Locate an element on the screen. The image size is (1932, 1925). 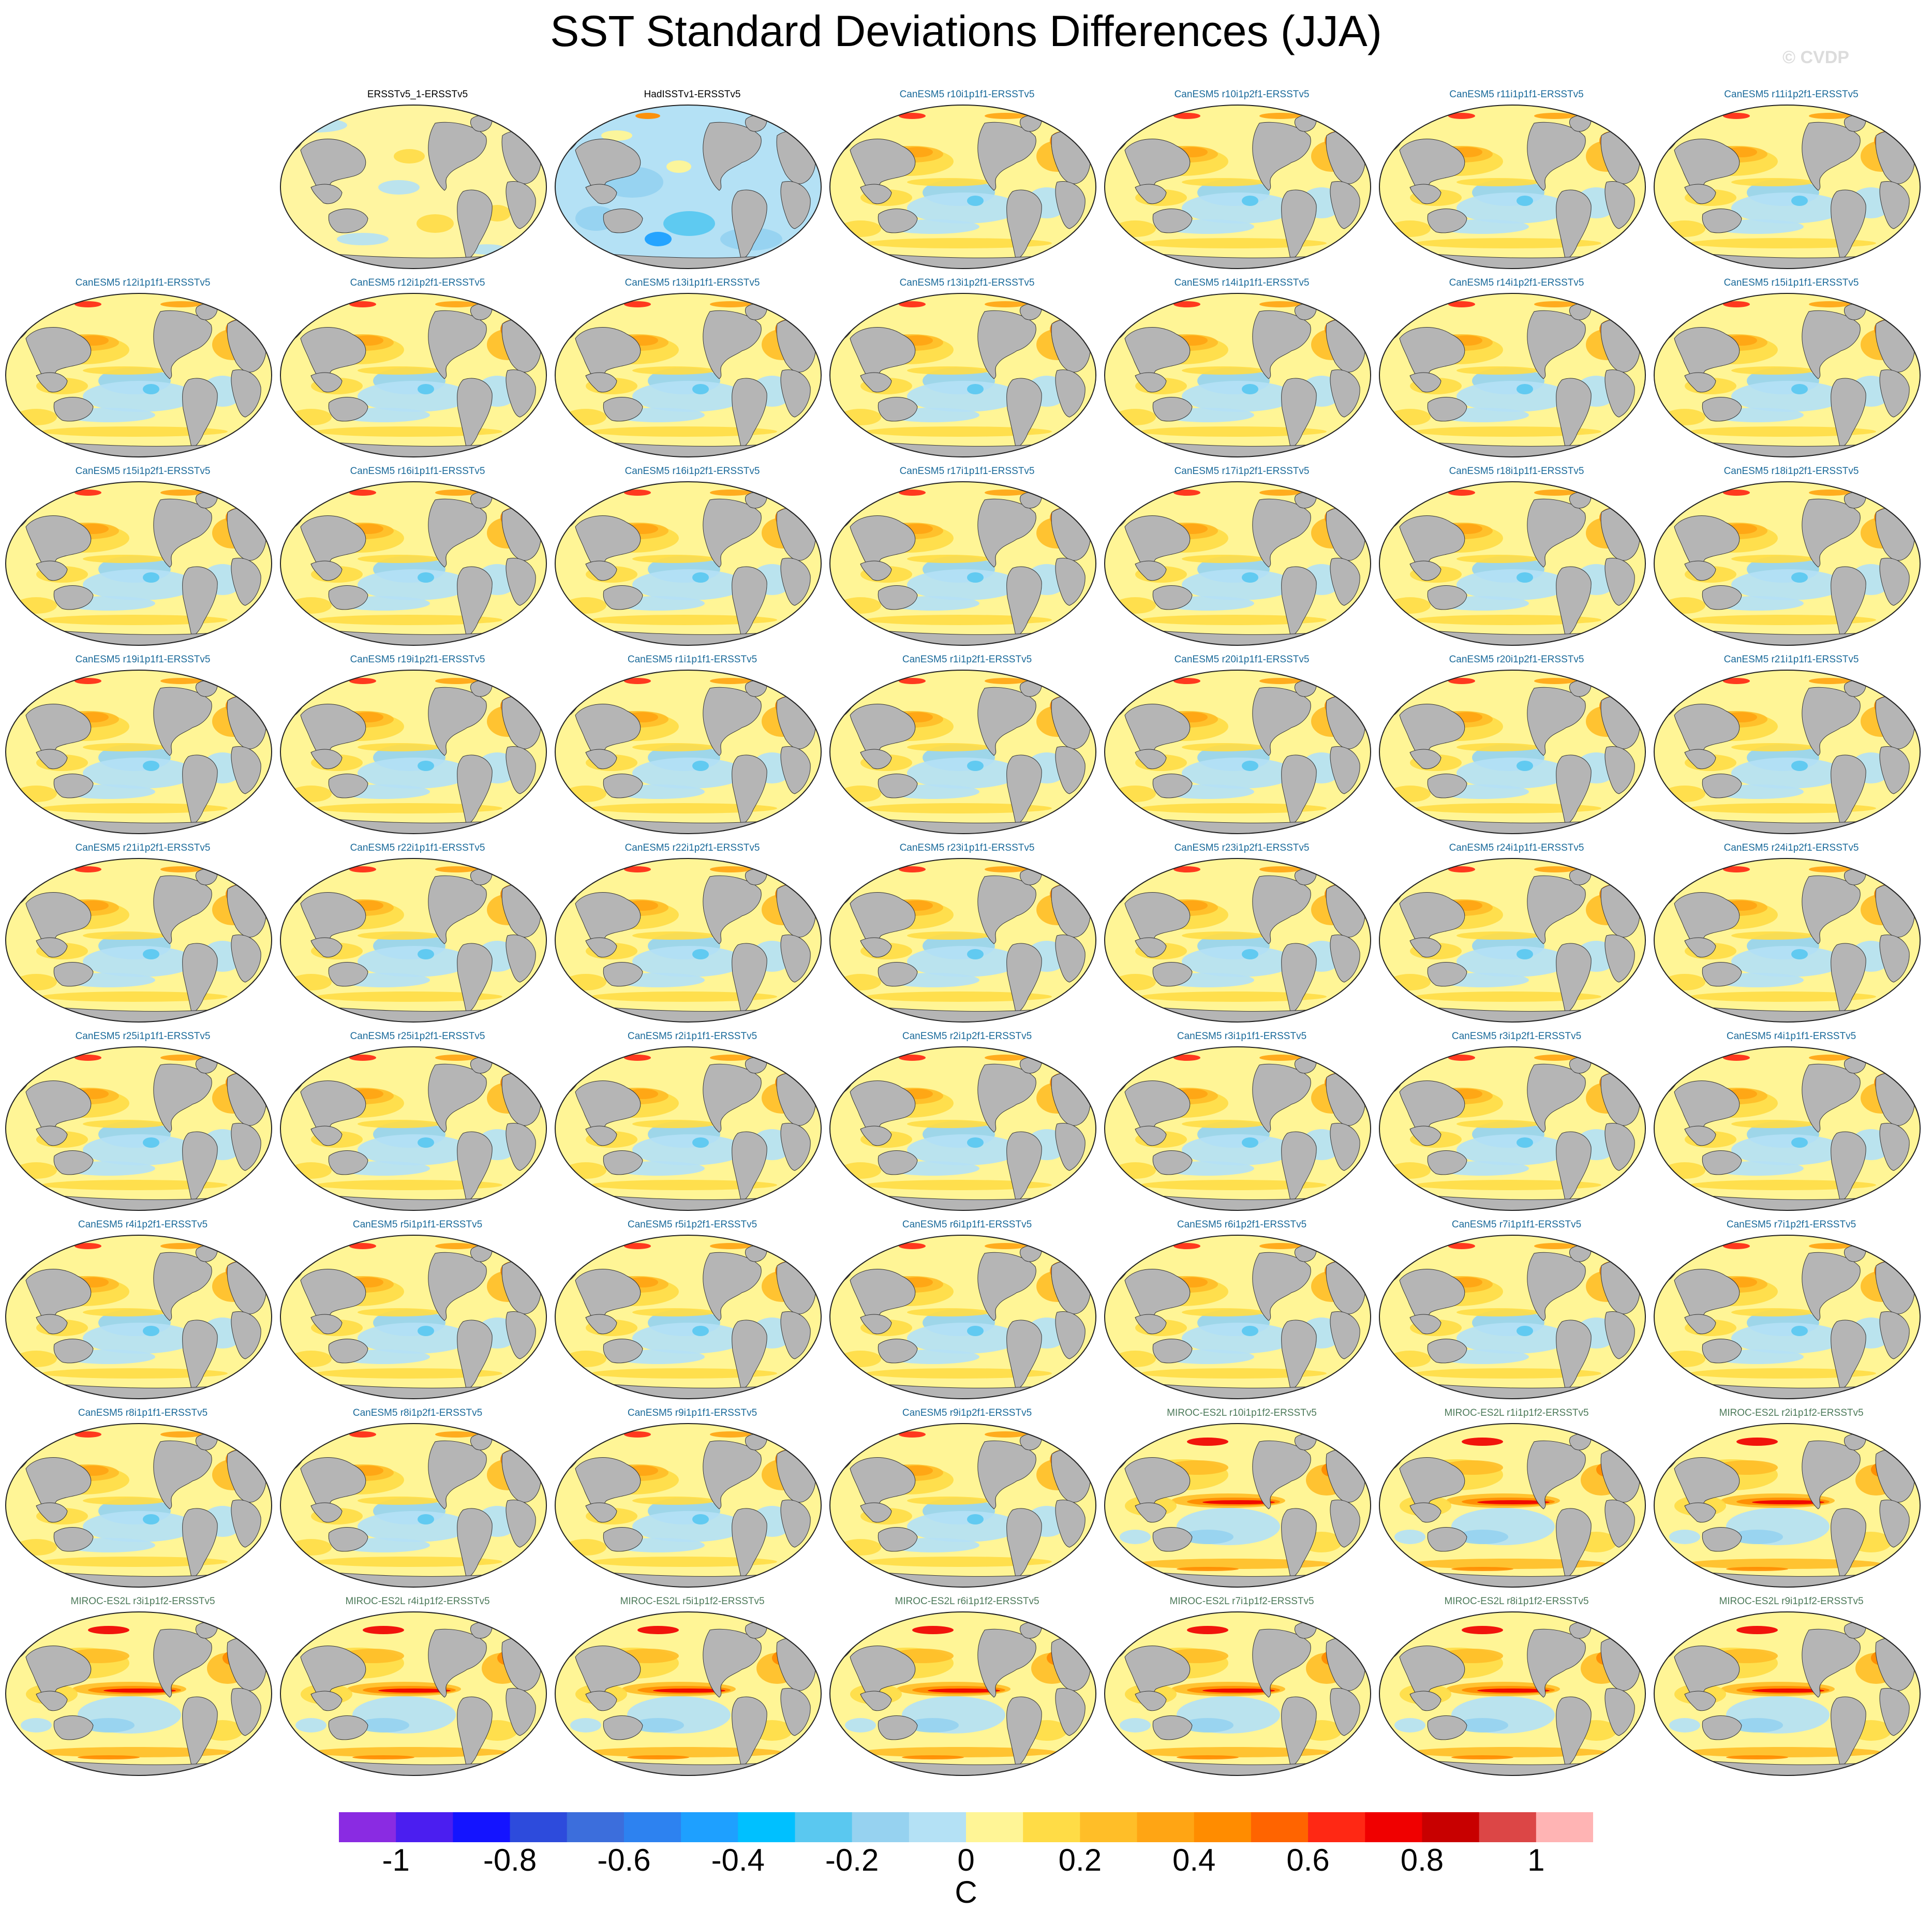
map-panel: CanESM5 r4i1p2f1-ERSSTv5 is located at coordinates (142, 1311).